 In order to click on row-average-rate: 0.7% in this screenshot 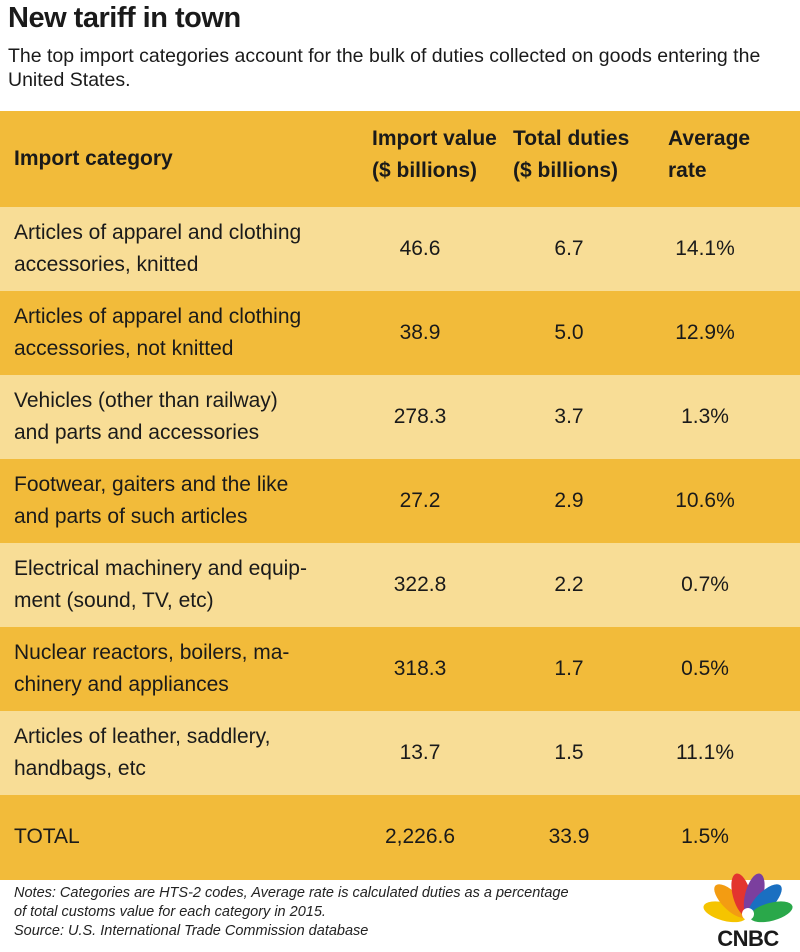, I will do `click(705, 584)`.